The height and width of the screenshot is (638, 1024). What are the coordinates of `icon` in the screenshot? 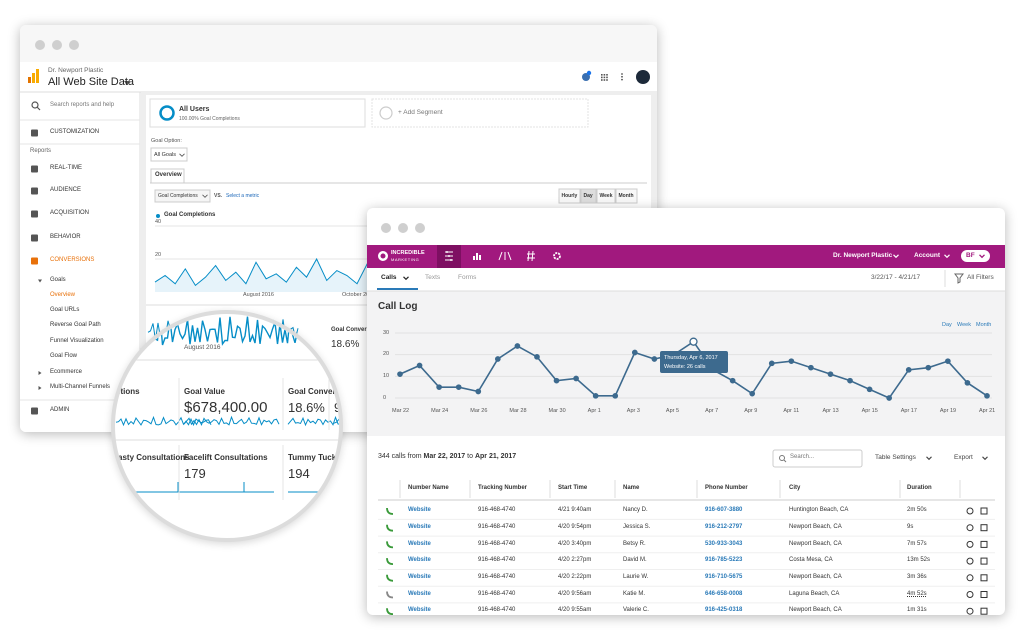 It's located at (480, 257).